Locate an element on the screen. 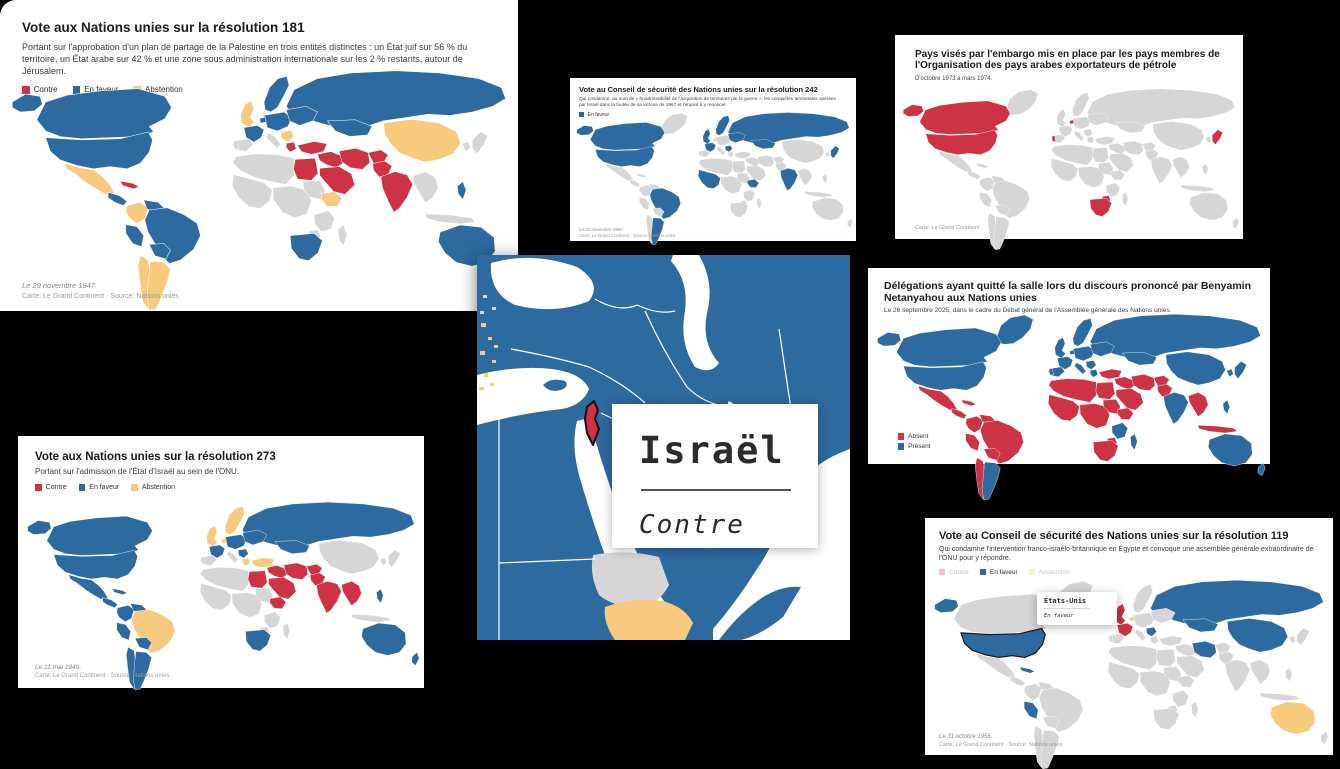 This screenshot has height=769, width=1340. legend-item-absent: Absent is located at coordinates (913, 436).